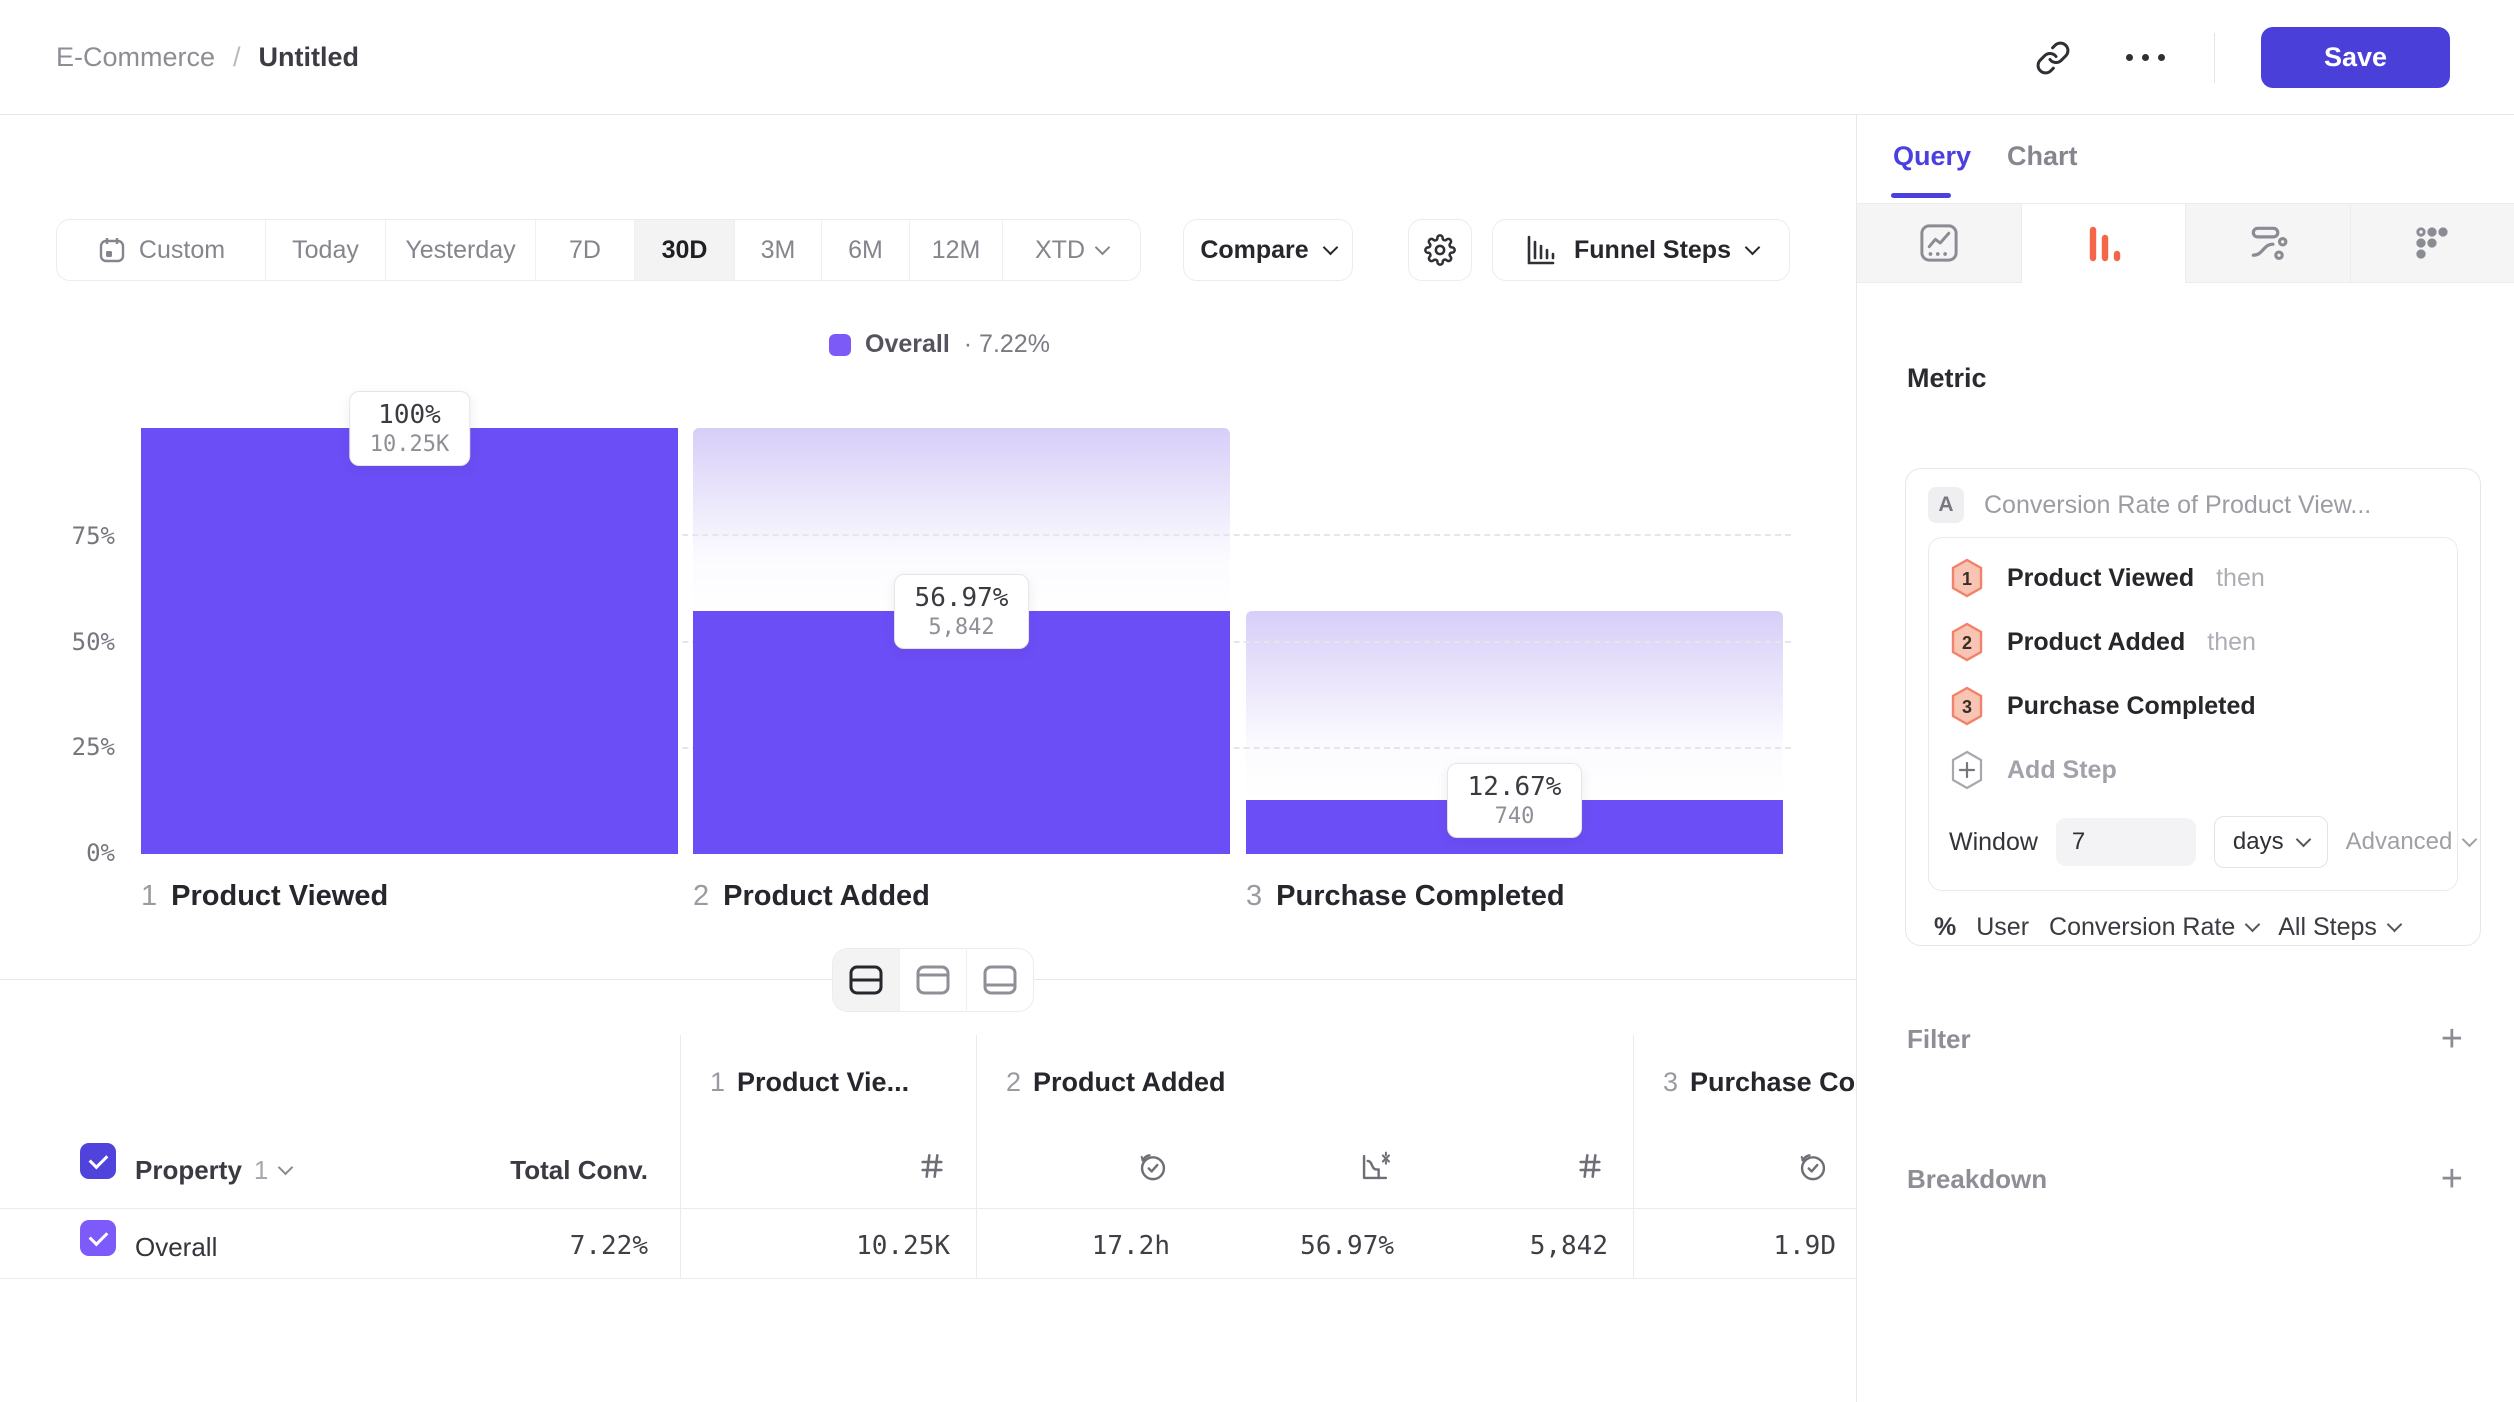 This screenshot has height=1402, width=2514. I want to click on save-button: Save, so click(2355, 57).